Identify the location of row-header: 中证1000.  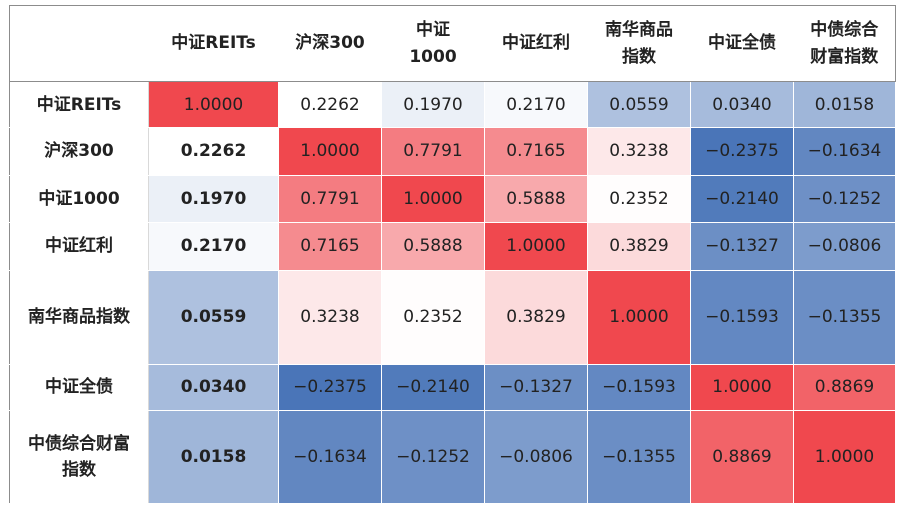
(79, 199).